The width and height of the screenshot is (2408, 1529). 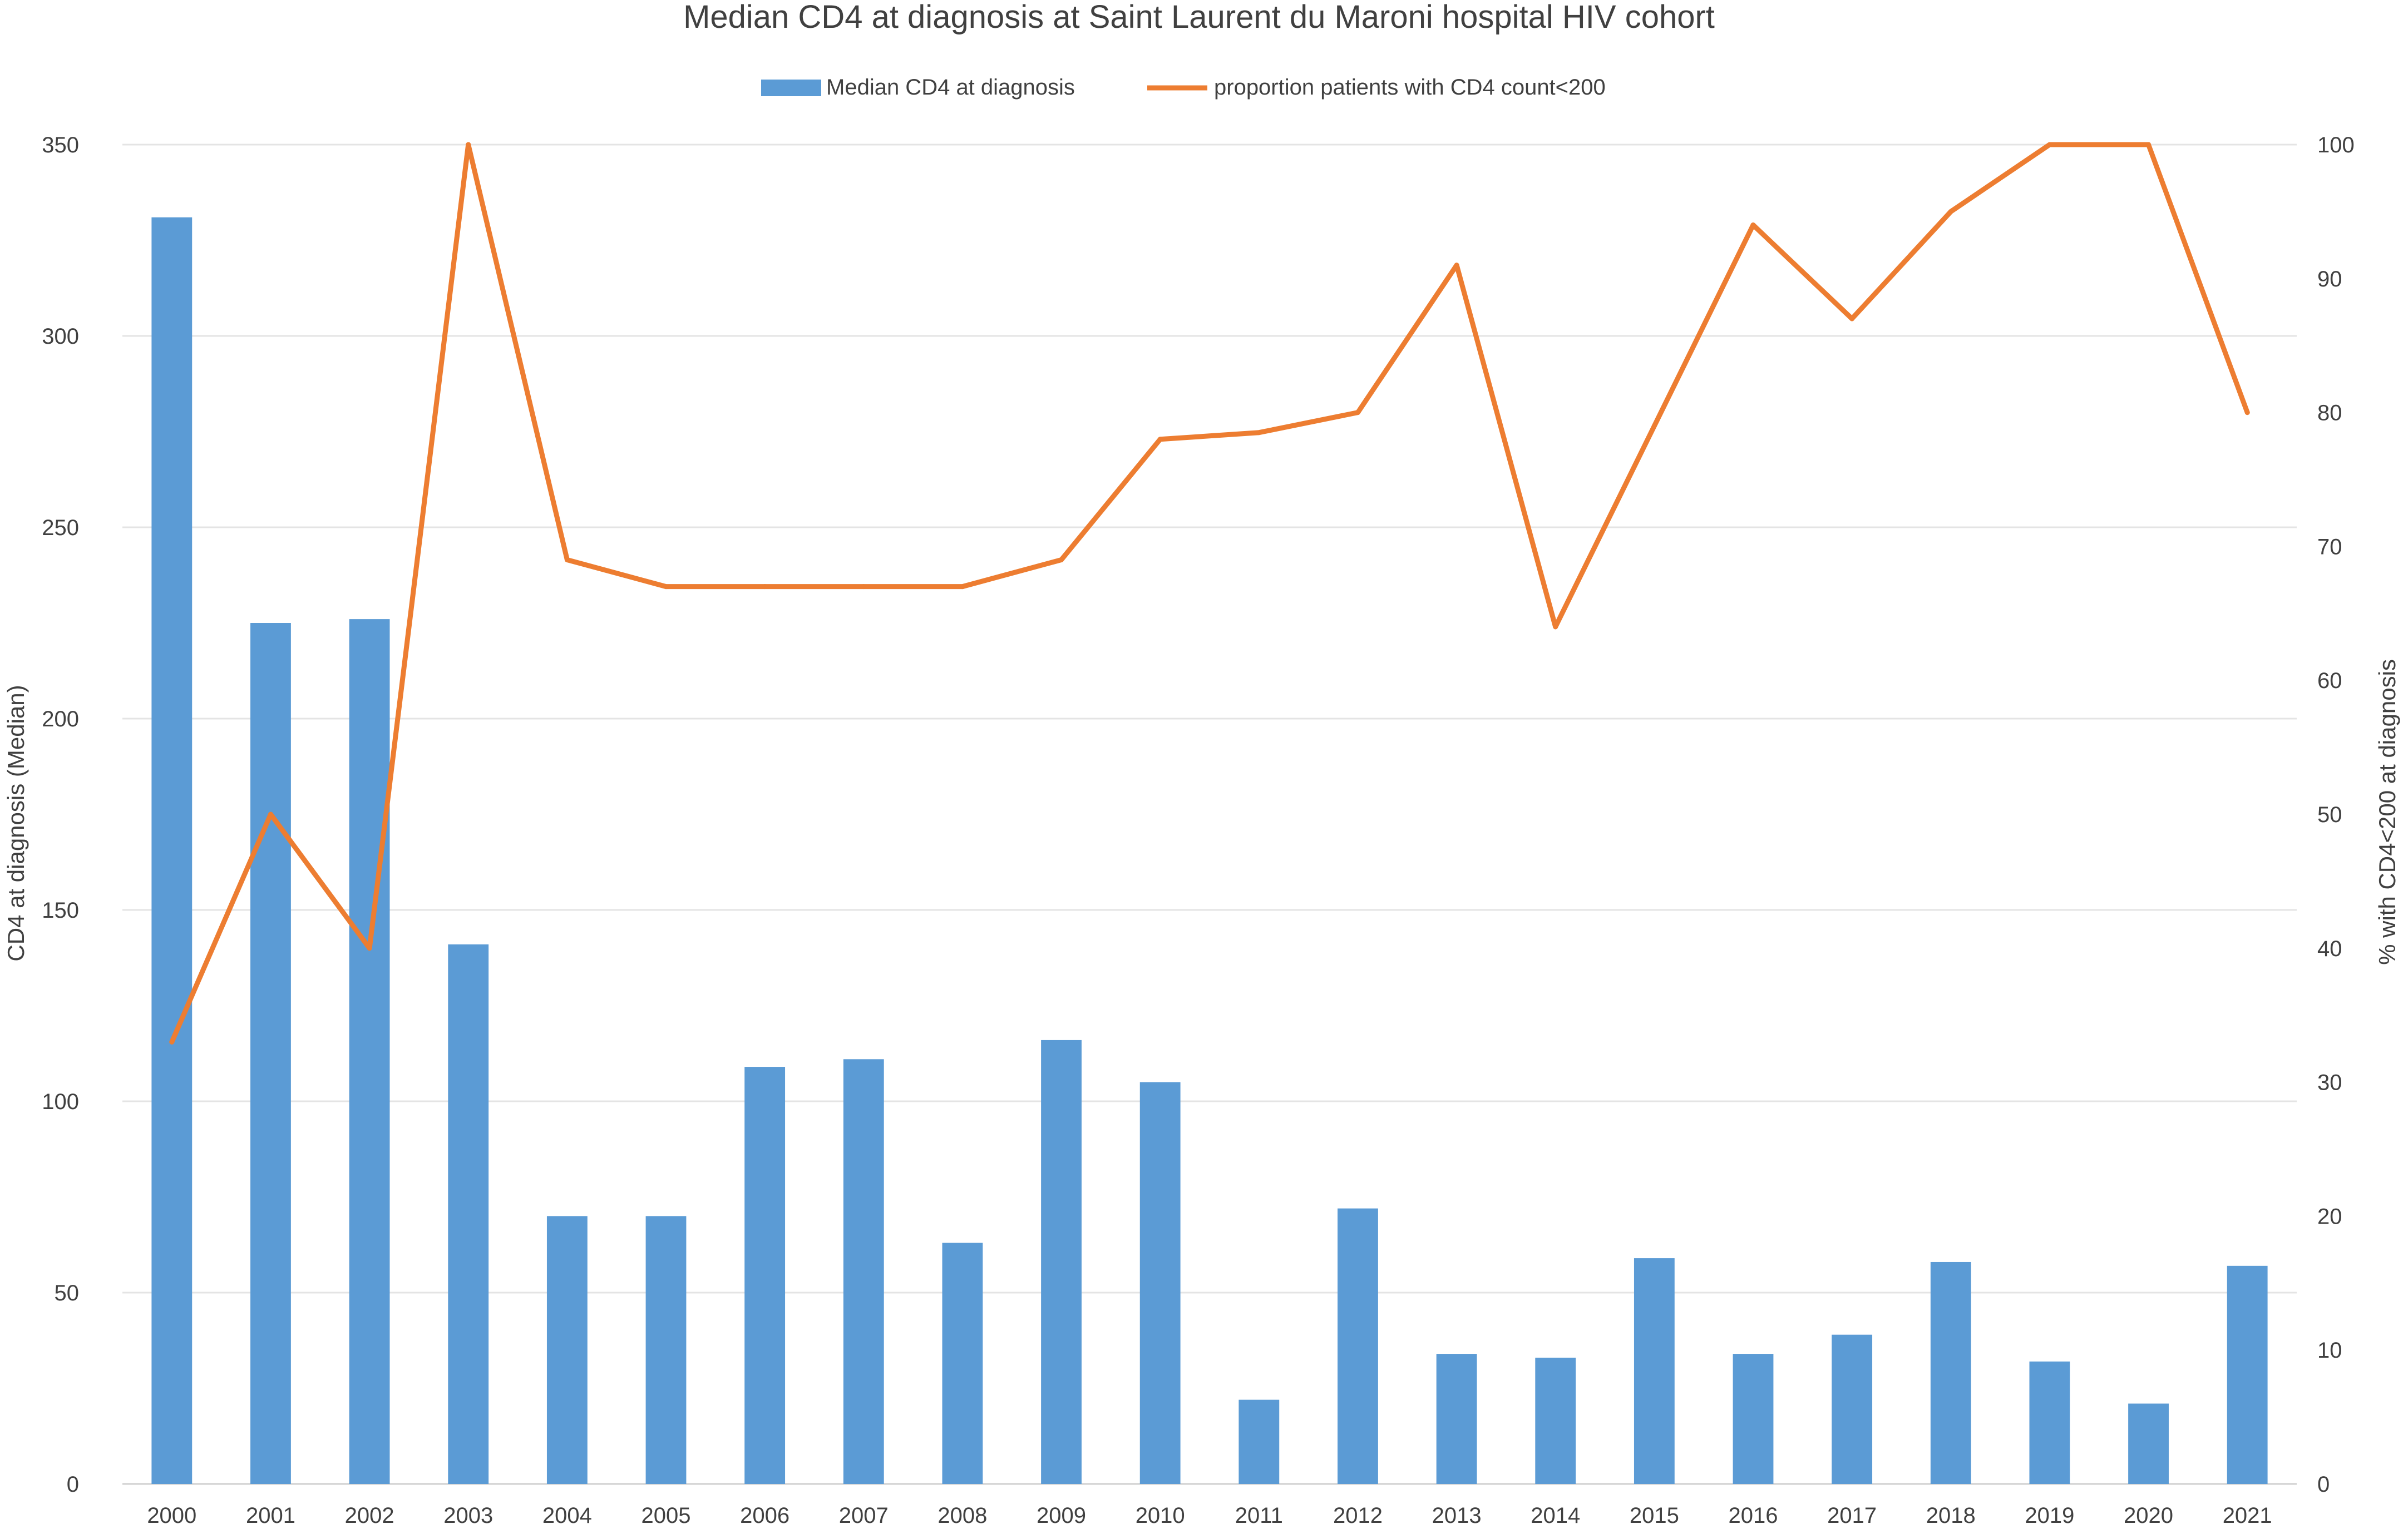 I want to click on right-axis-ticks: 0 10 20 30 40 50 60 70 80 90 100, so click(x=2336, y=815).